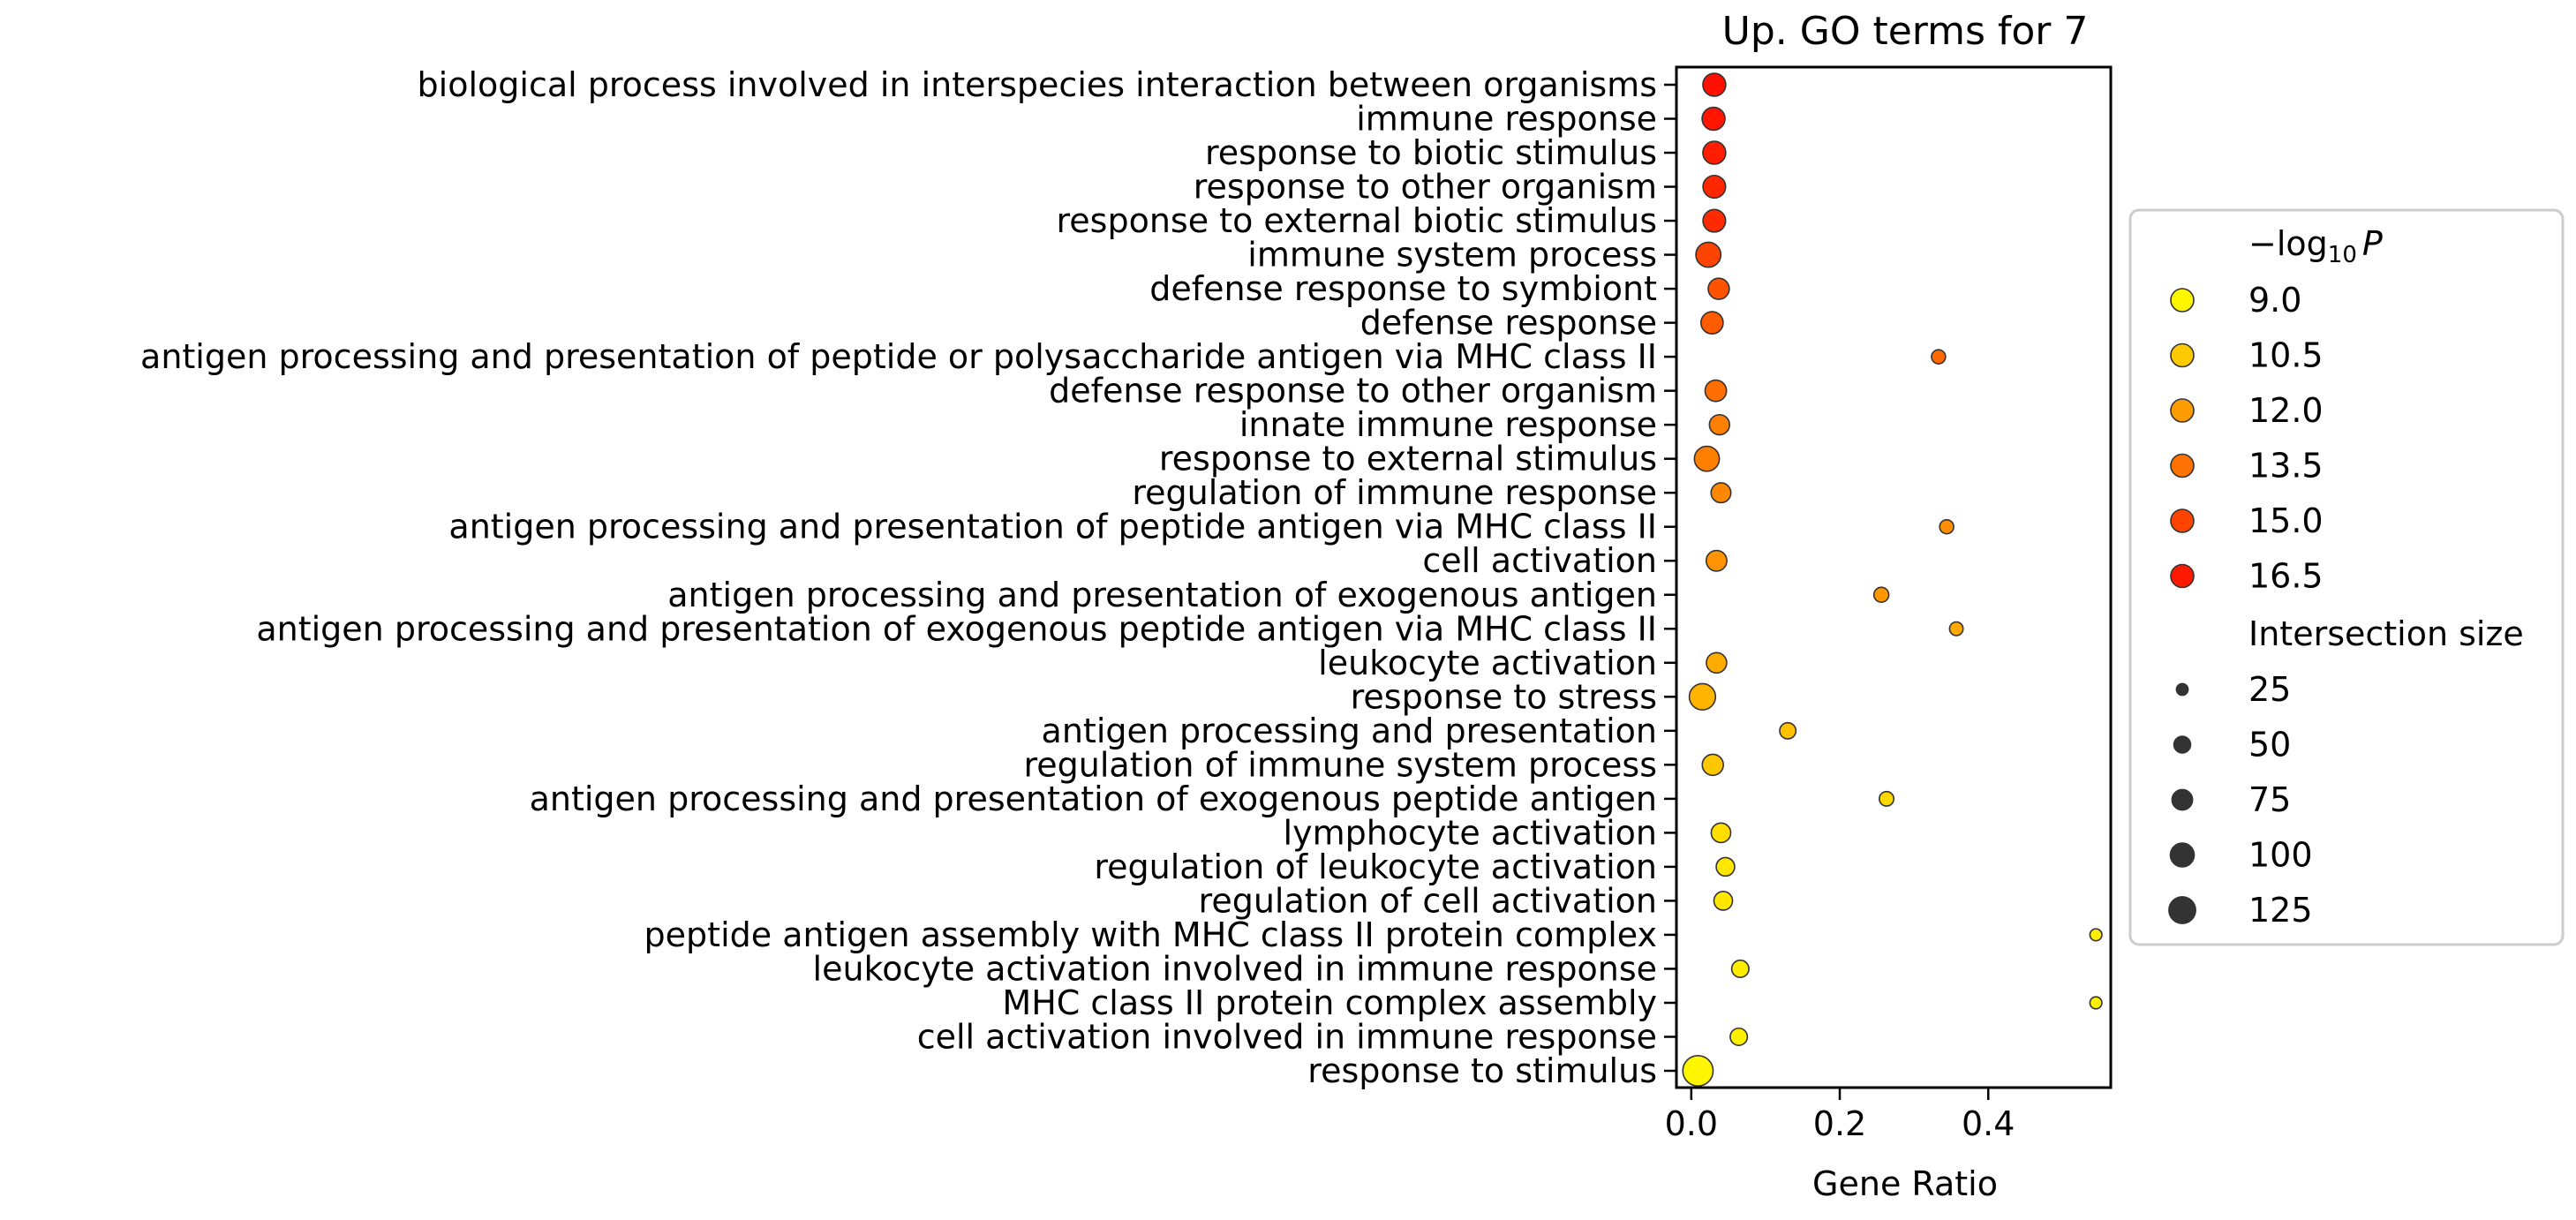  What do you see at coordinates (2288, 243) in the screenshot?
I see `legend-color-title-prefix: −log` at bounding box center [2288, 243].